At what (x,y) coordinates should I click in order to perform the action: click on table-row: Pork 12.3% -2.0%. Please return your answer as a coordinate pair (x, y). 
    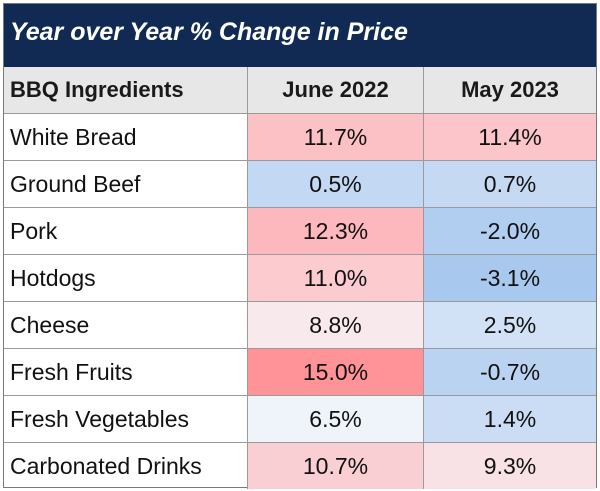
    Looking at the image, I should click on (300, 230).